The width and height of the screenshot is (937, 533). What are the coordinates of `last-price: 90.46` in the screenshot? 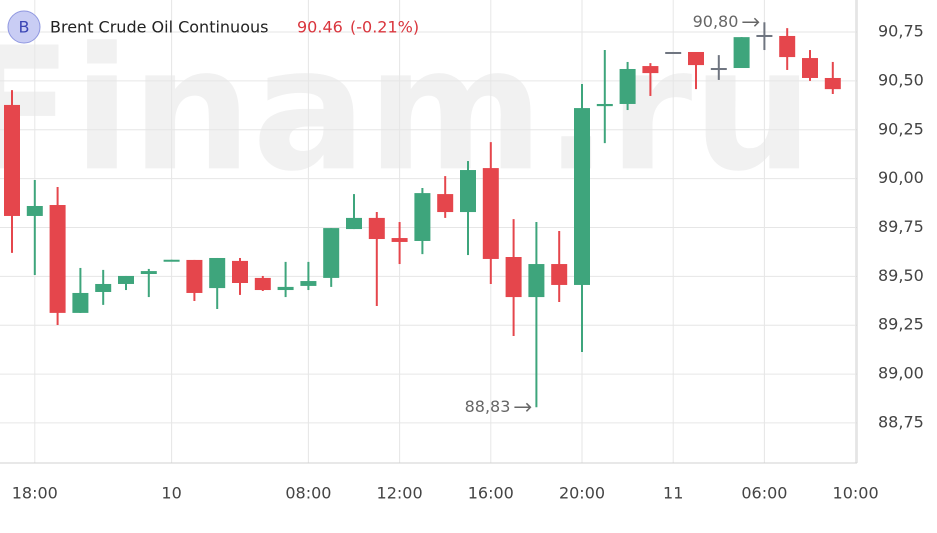 It's located at (320, 27).